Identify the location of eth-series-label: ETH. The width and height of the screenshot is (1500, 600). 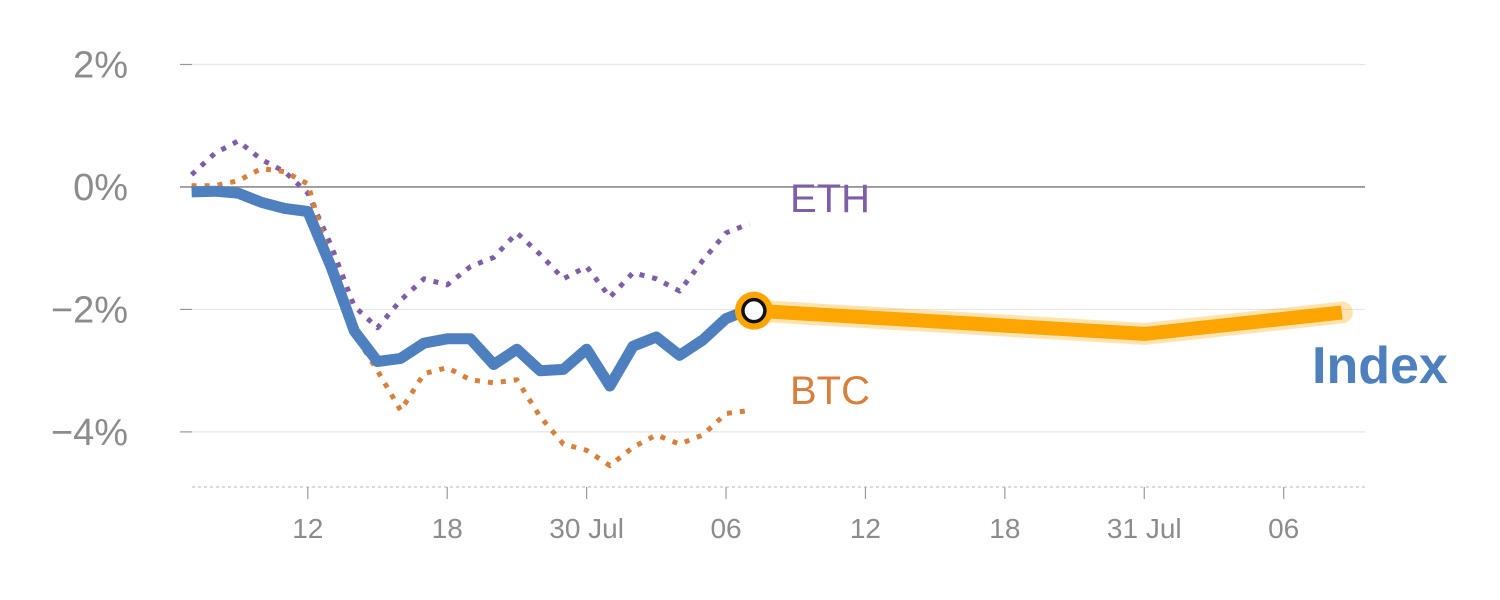
(830, 199).